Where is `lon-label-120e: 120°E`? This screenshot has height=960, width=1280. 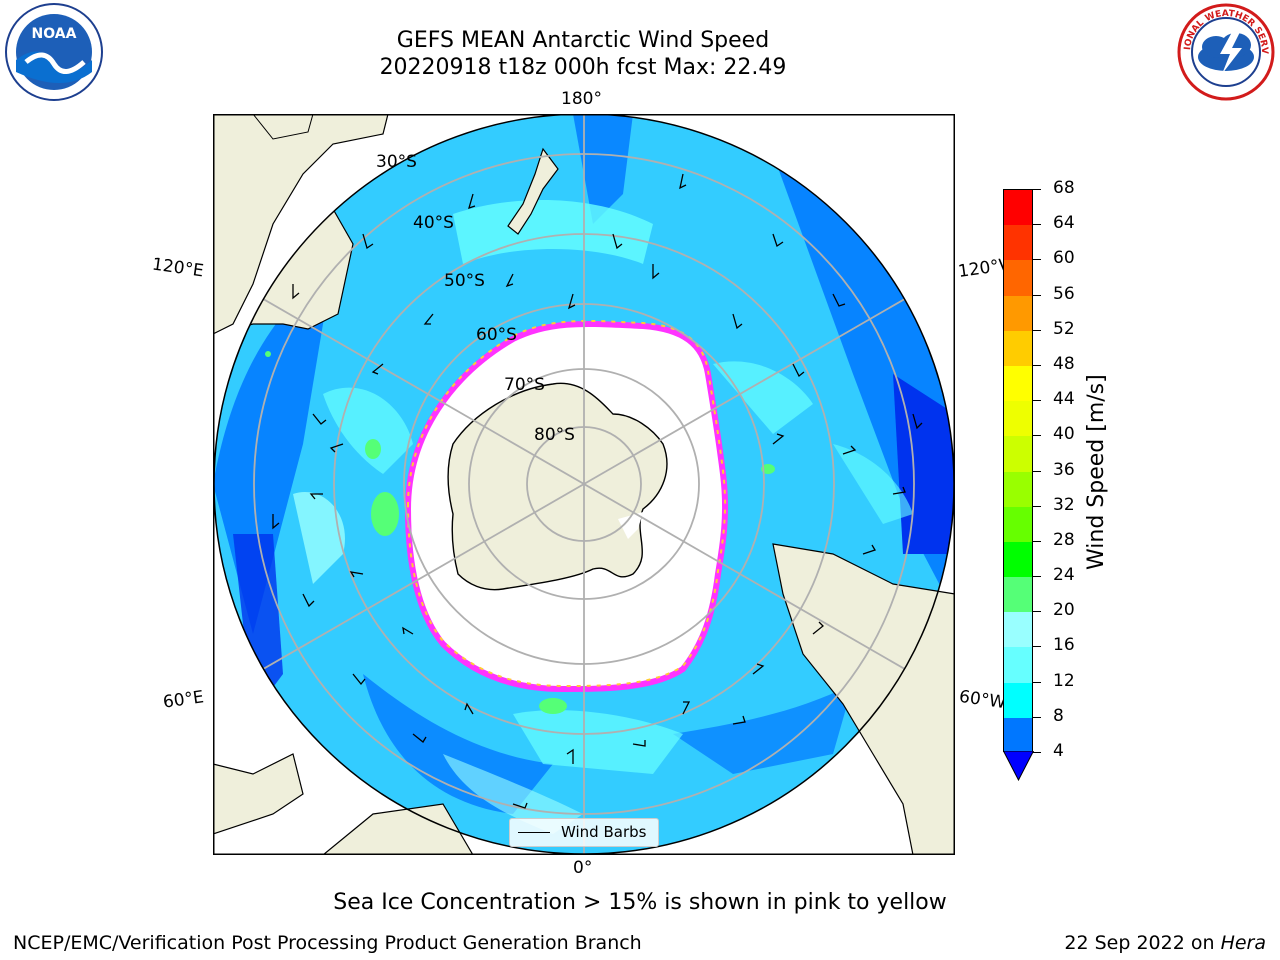 lon-label-120e: 120°E is located at coordinates (177, 268).